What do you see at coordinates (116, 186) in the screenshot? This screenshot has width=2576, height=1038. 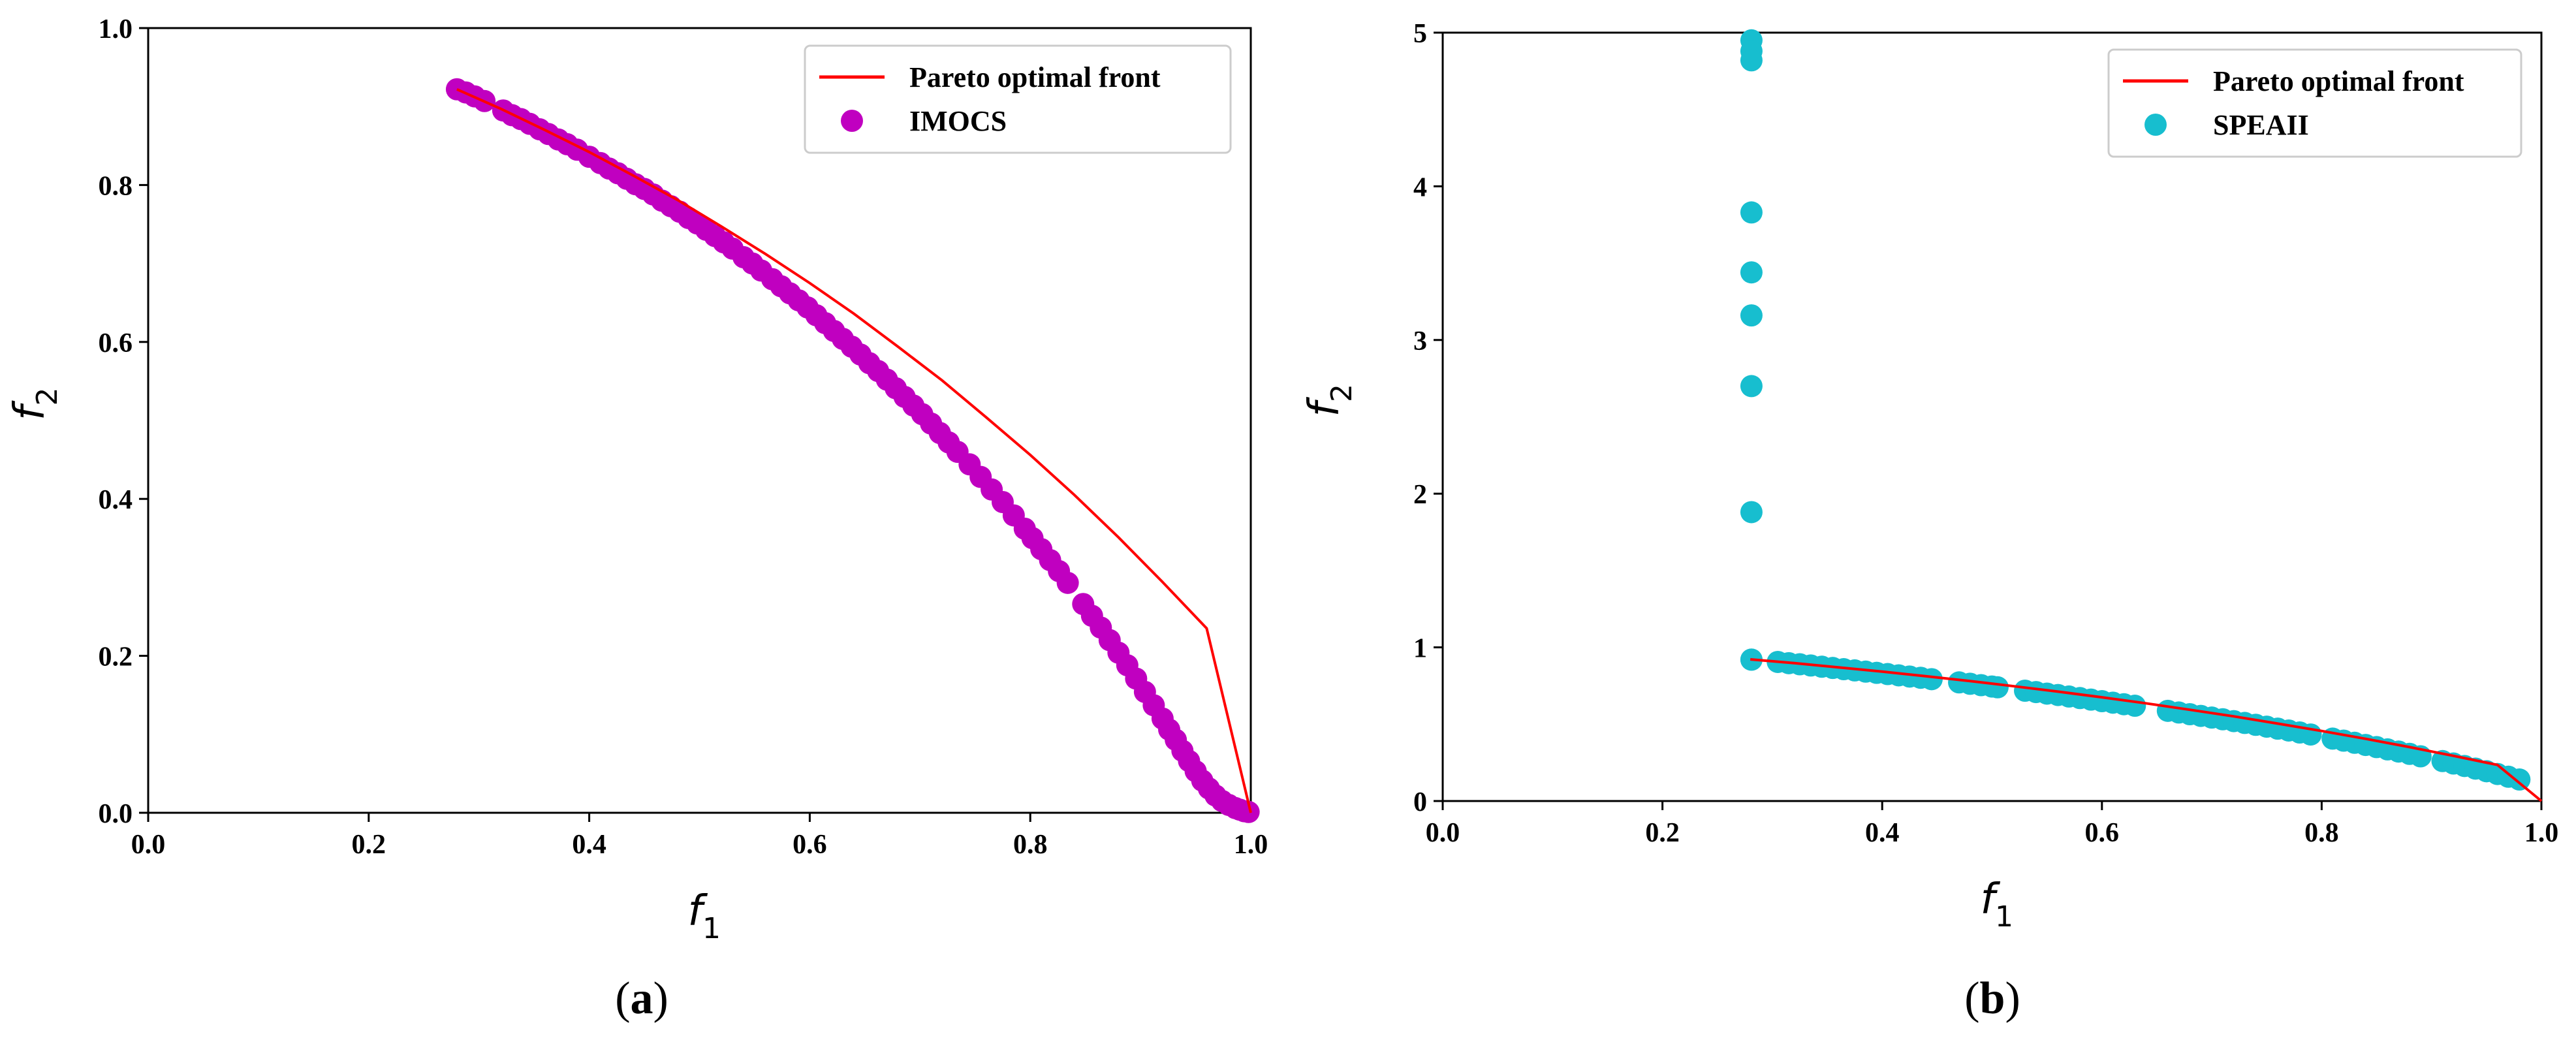 I see `y-tick-label: 0.8` at bounding box center [116, 186].